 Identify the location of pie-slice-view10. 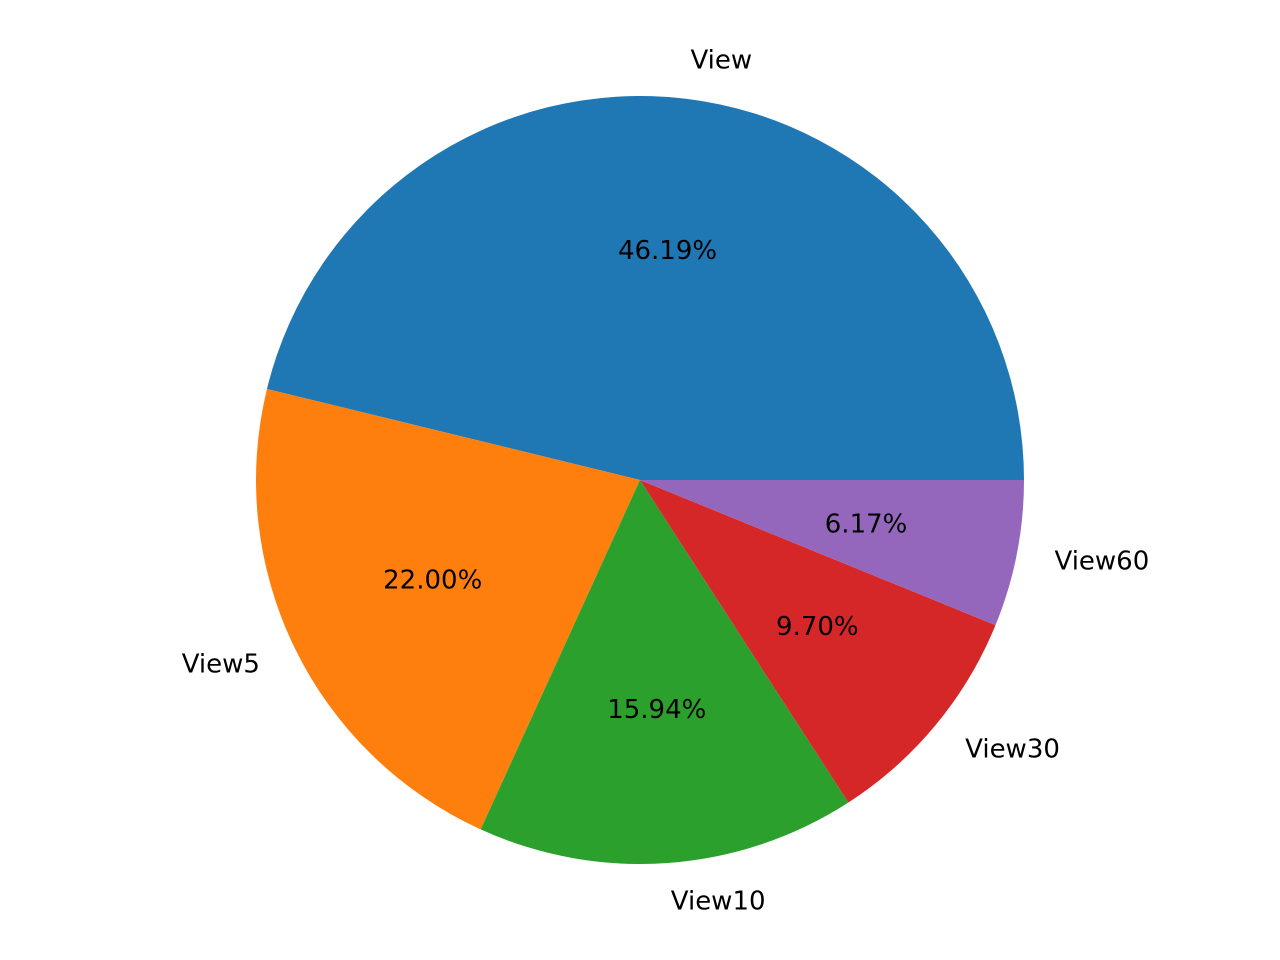
(664, 672).